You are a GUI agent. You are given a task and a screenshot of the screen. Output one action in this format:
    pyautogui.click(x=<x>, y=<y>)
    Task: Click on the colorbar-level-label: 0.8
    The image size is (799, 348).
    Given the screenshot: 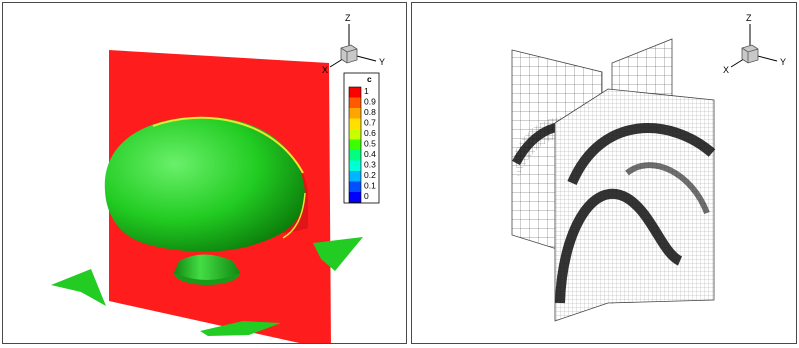 What is the action you would take?
    pyautogui.click(x=370, y=112)
    